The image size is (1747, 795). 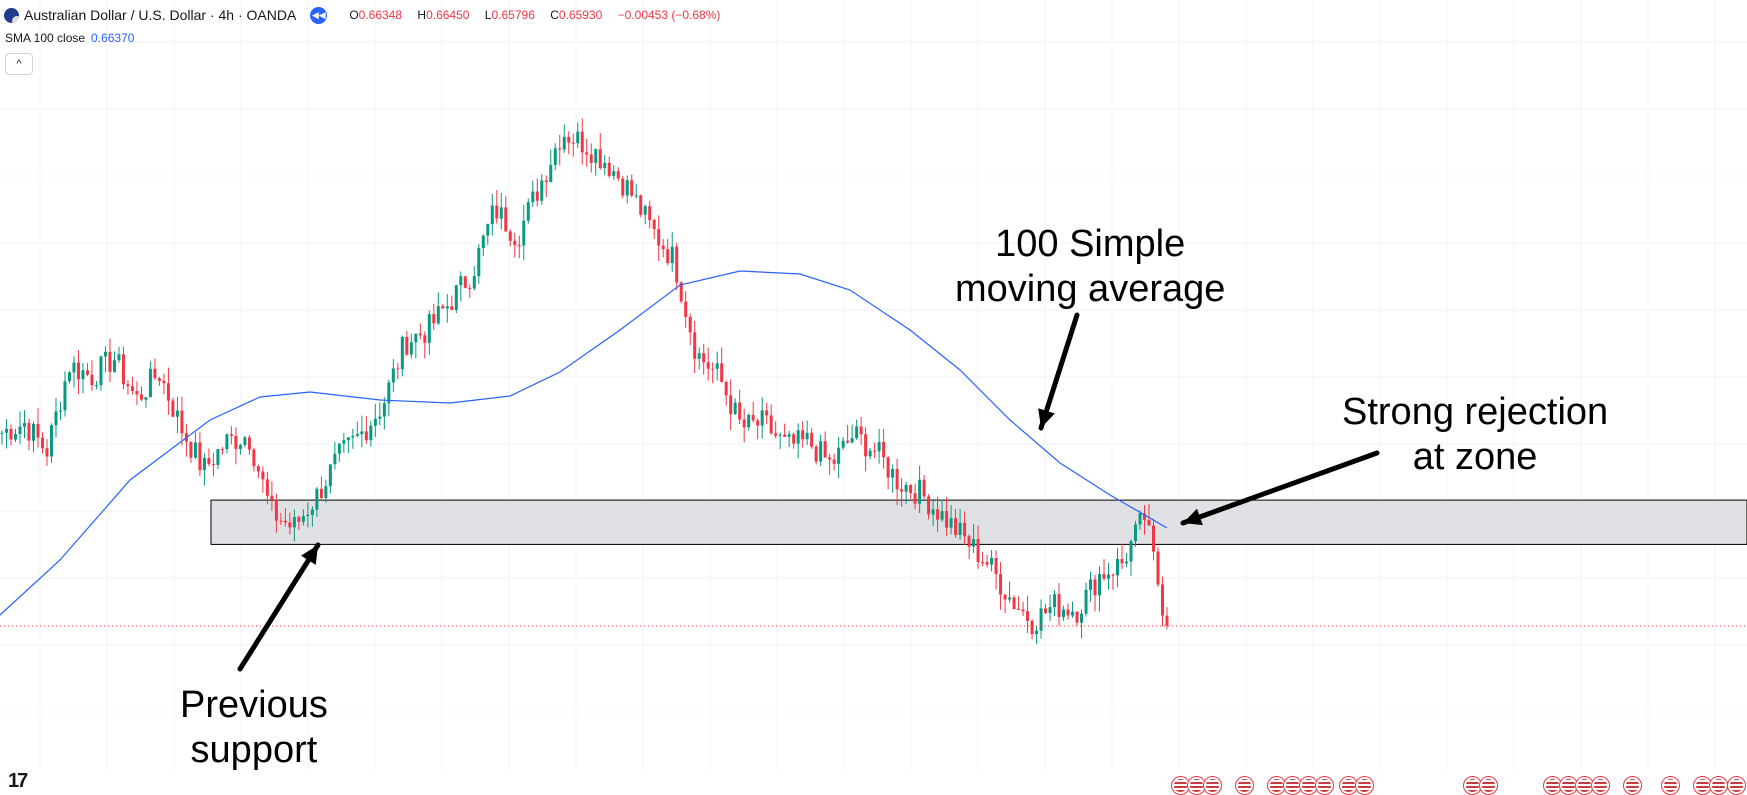 What do you see at coordinates (254, 705) in the screenshot?
I see `support-annotation-line1: Previous` at bounding box center [254, 705].